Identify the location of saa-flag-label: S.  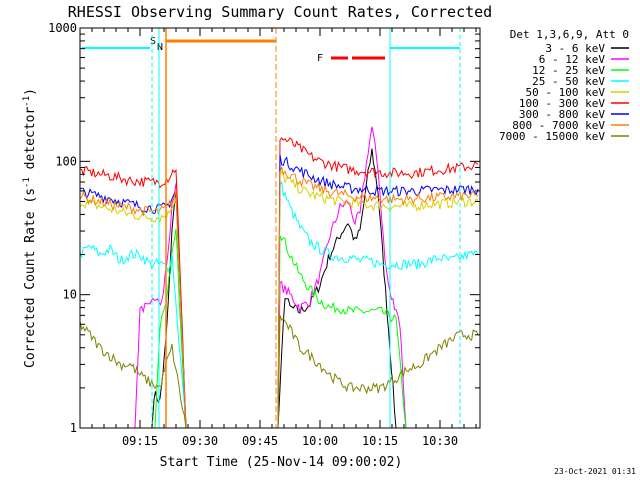
(153, 41).